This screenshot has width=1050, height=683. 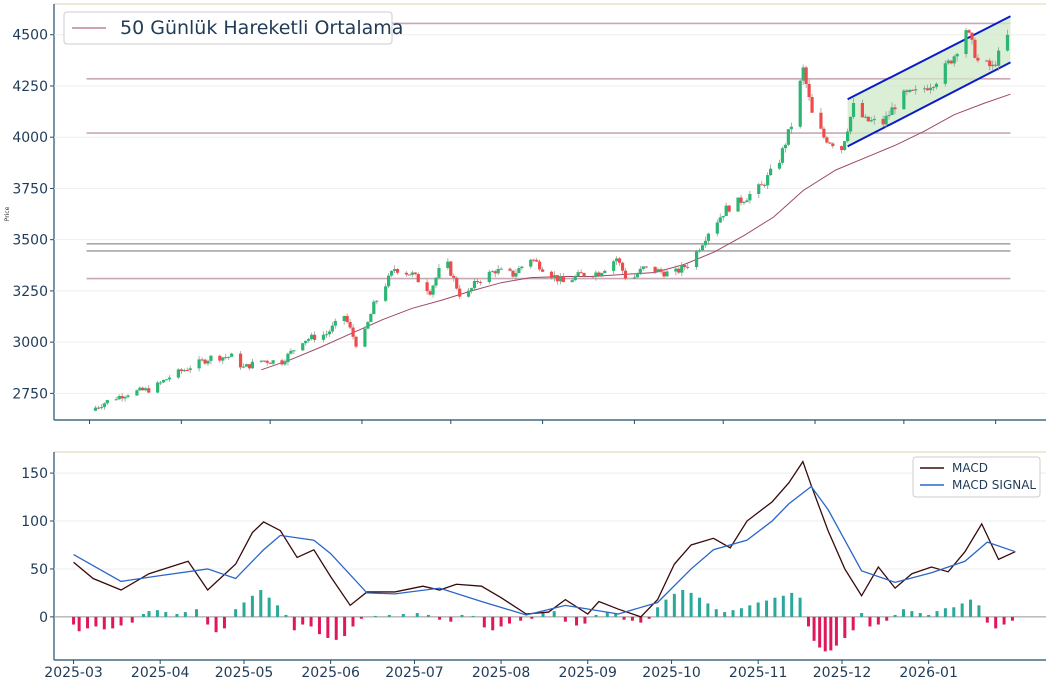 What do you see at coordinates (30, 87) in the screenshot?
I see `price-y-tick-label: 4250` at bounding box center [30, 87].